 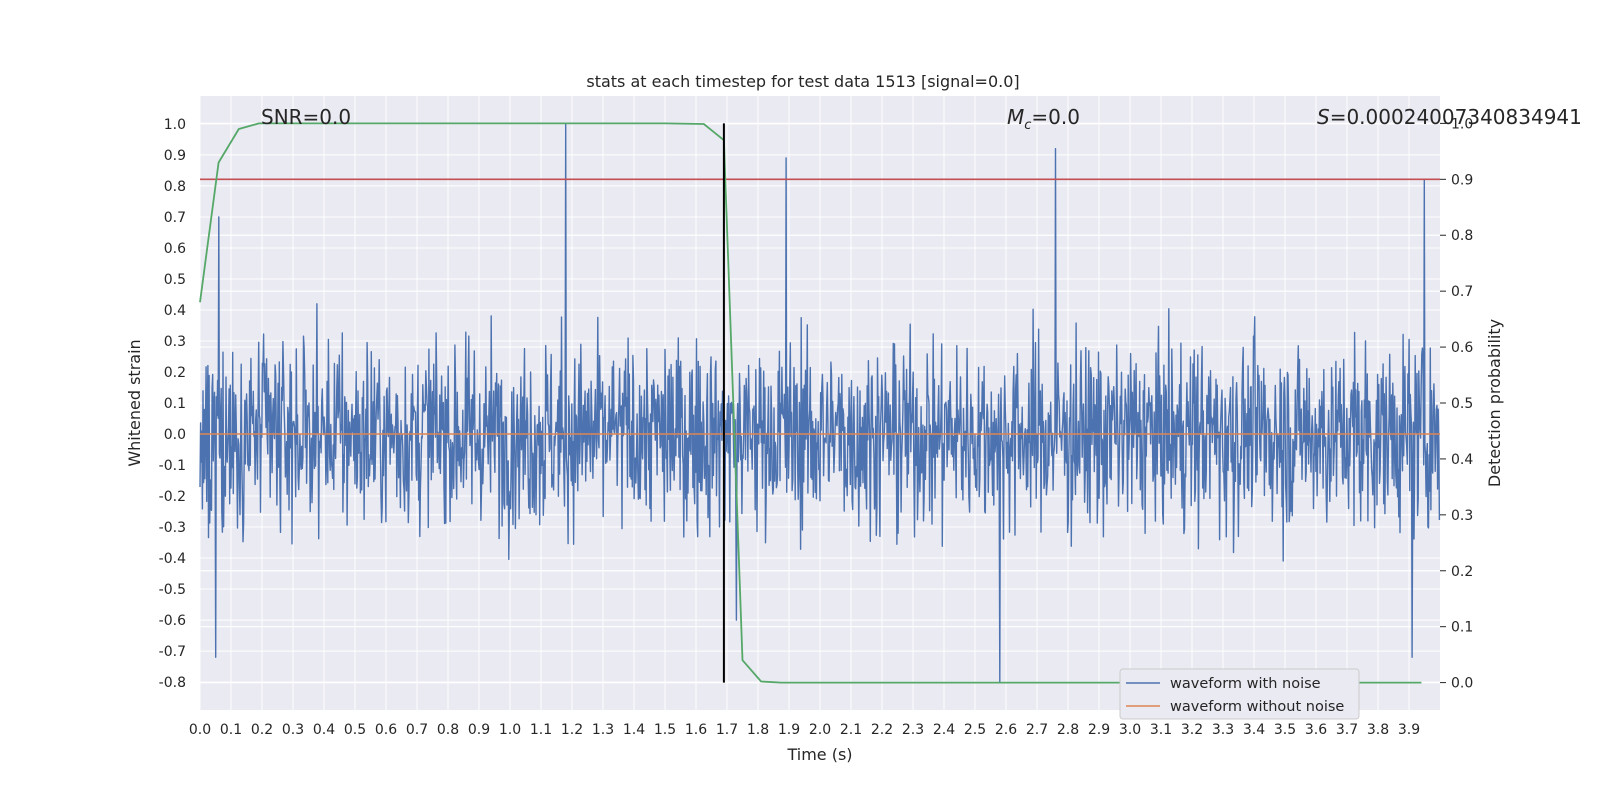 I want to click on legend-label-clean: waveform without noise, so click(x=1257, y=707).